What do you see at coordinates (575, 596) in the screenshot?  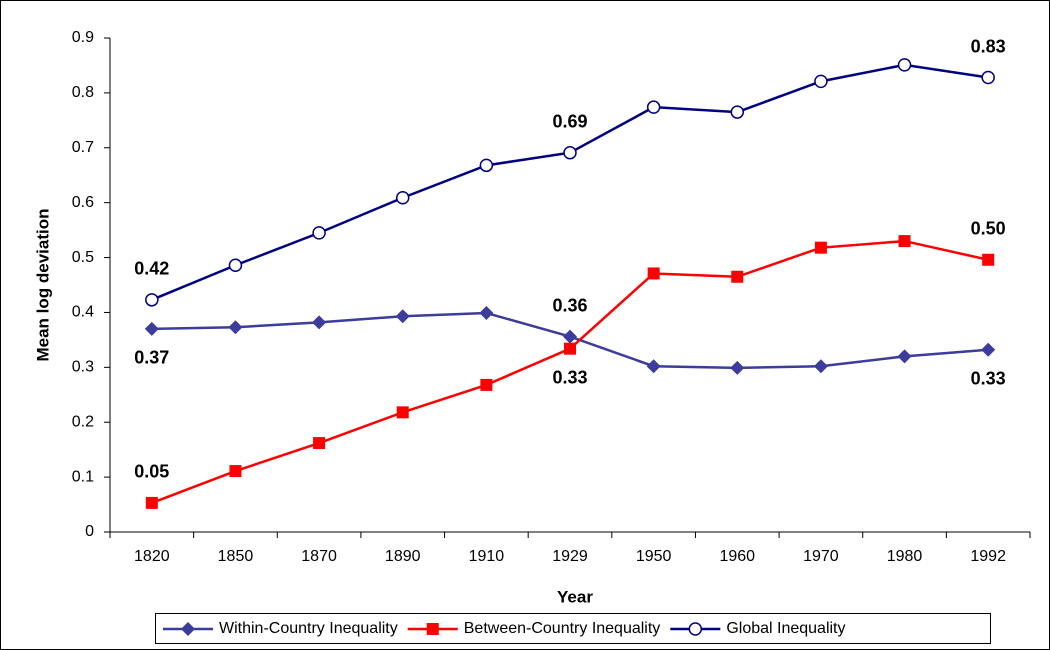 I see `x-axis-title: Year` at bounding box center [575, 596].